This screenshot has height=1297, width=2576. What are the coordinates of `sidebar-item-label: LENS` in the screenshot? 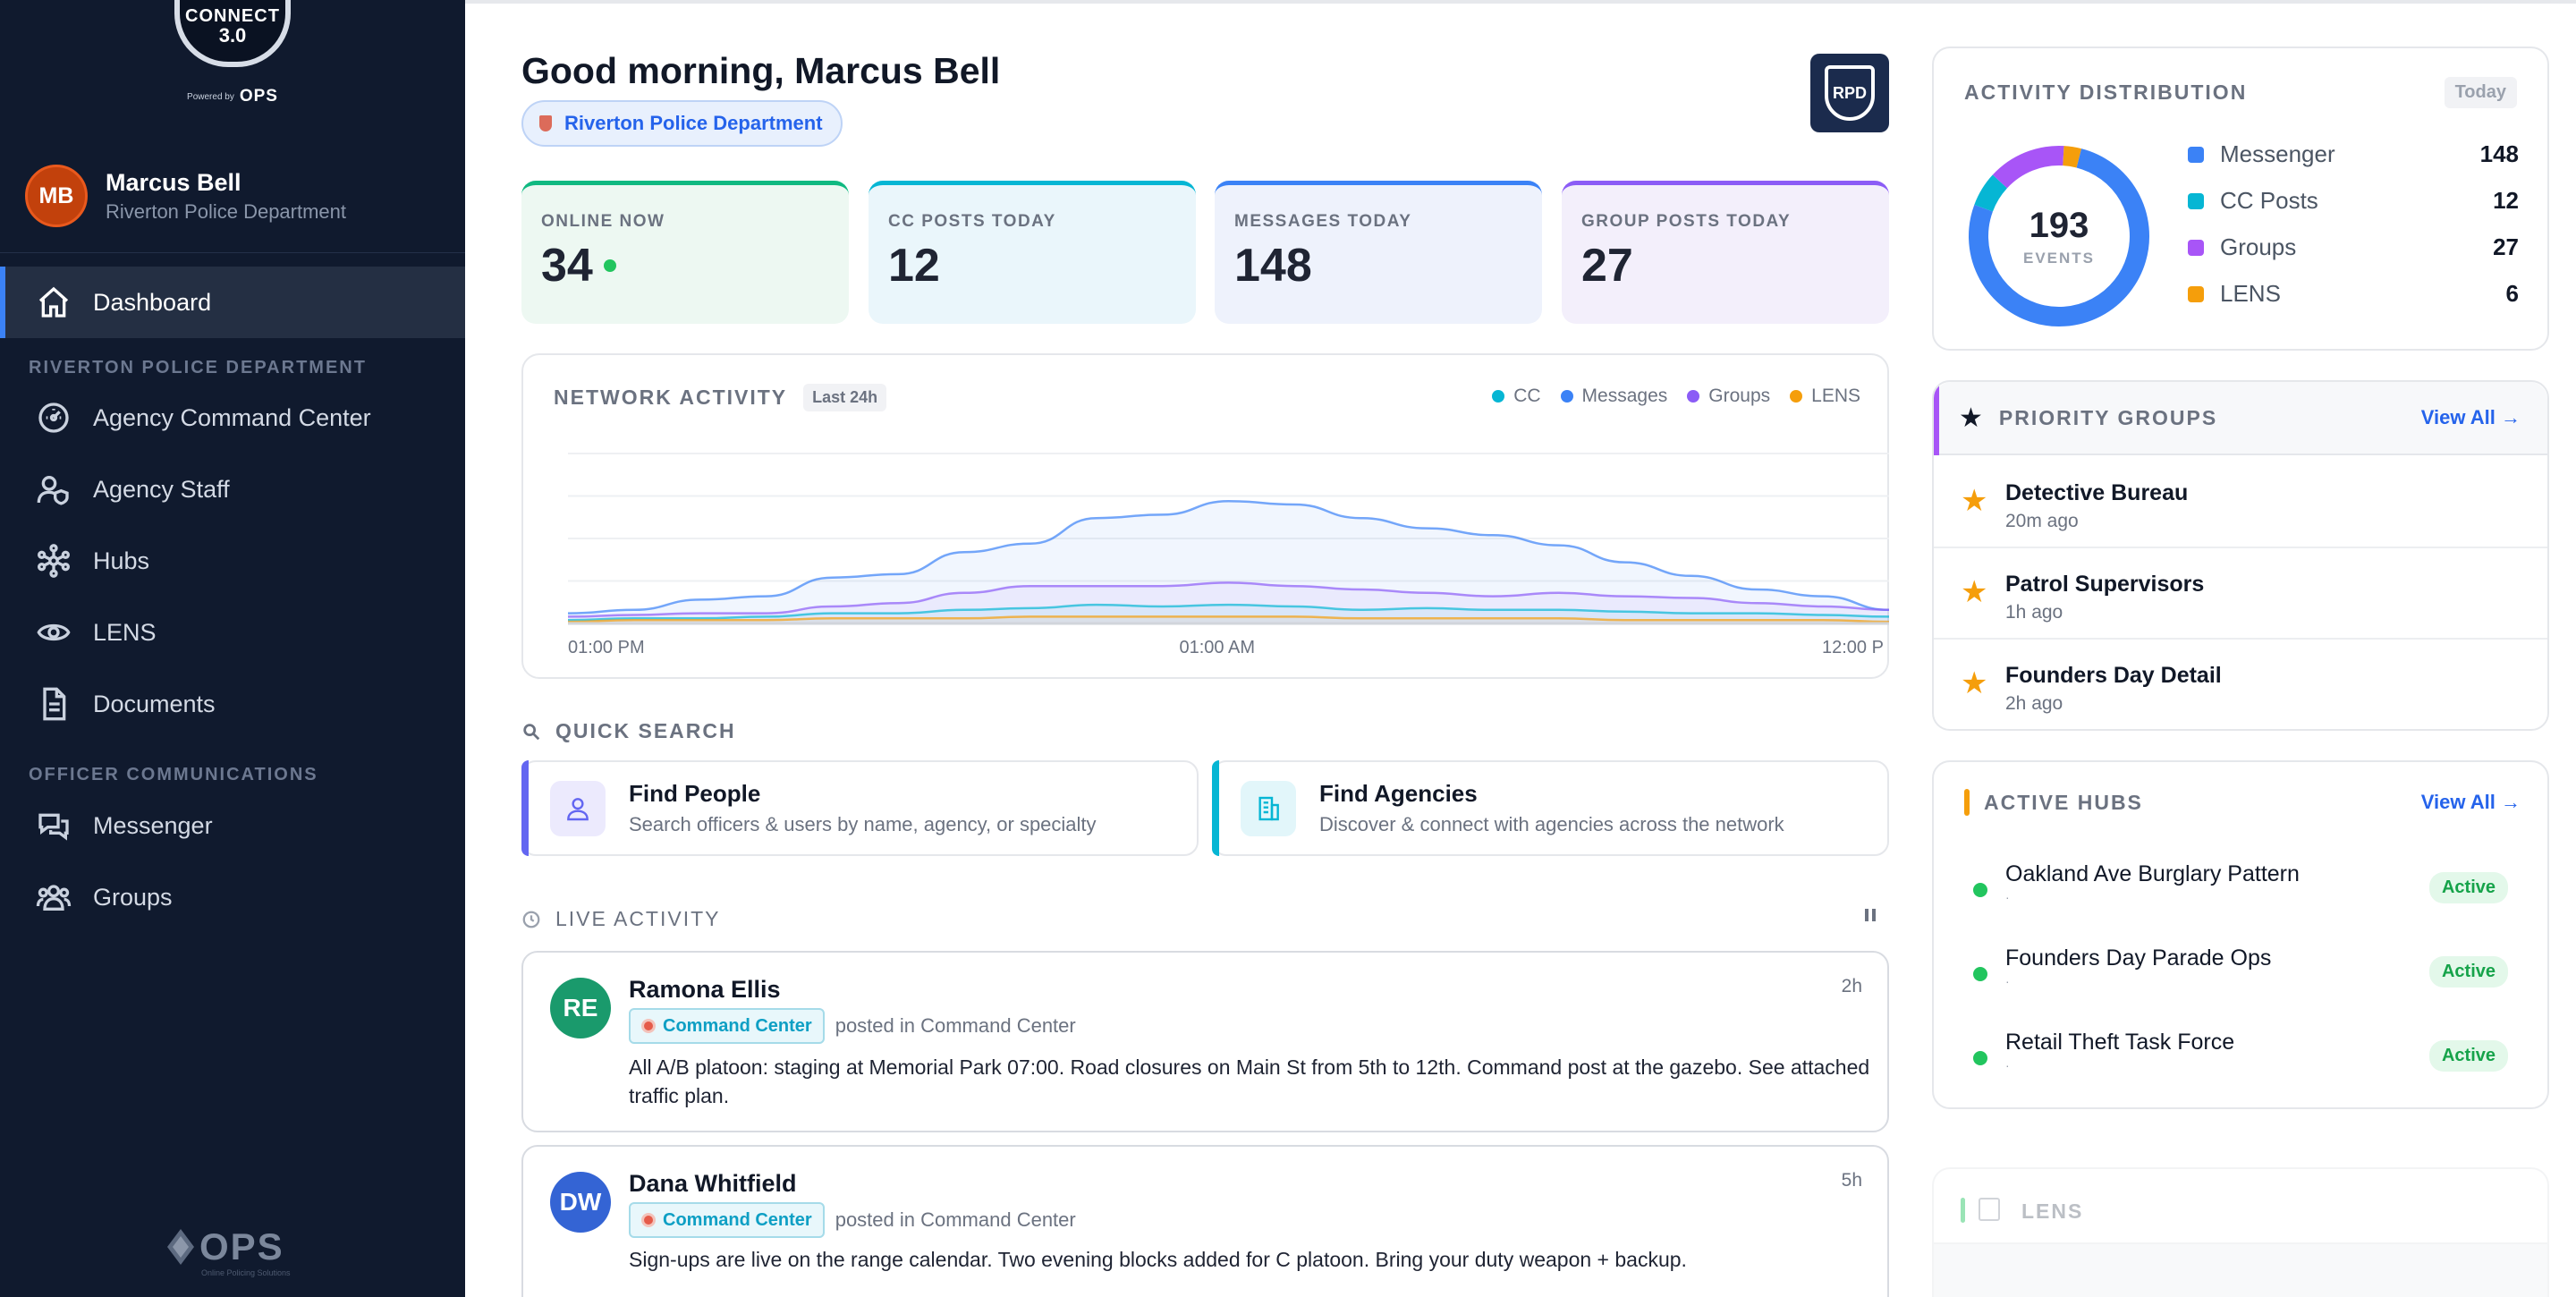 It's located at (125, 632).